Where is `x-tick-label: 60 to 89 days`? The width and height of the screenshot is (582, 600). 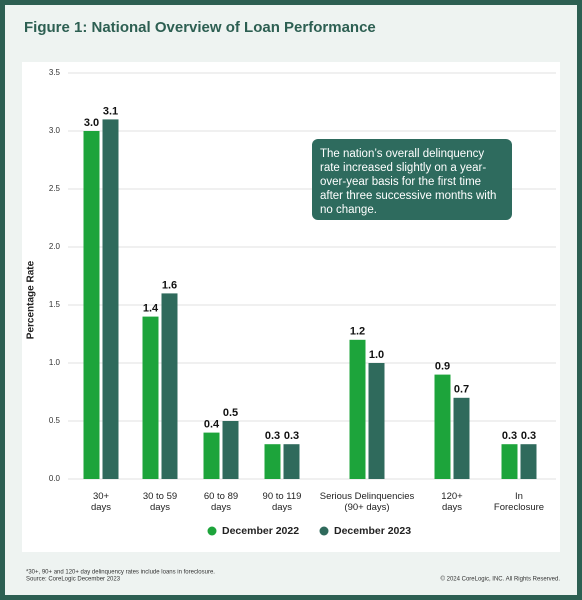
x-tick-label: 60 to 89 days is located at coordinates (221, 502).